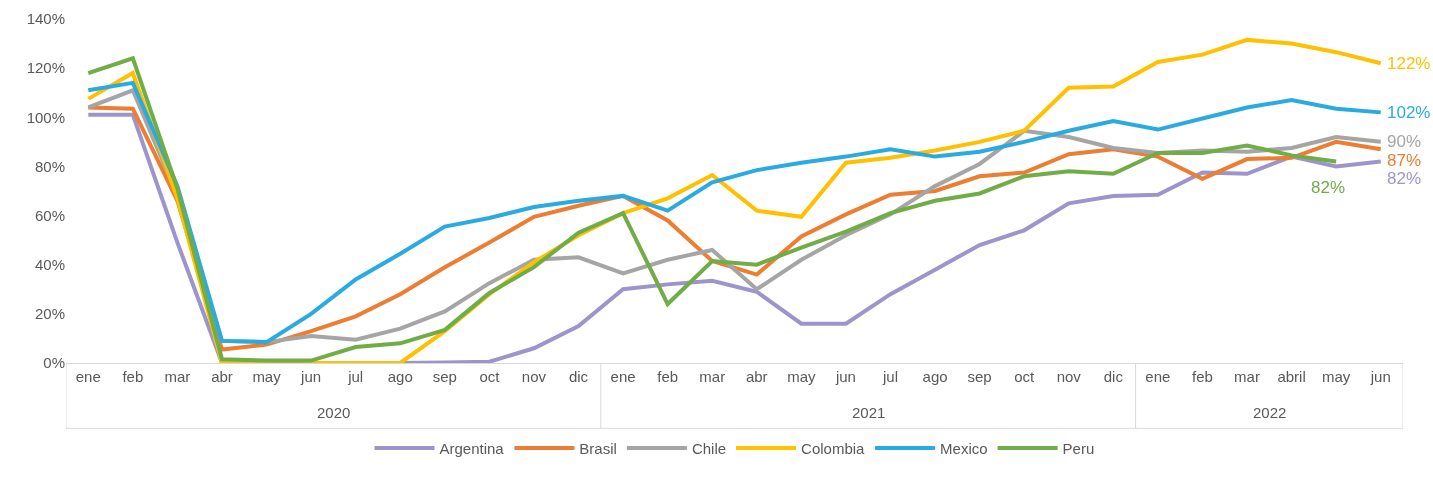 The width and height of the screenshot is (1433, 477). Describe the element at coordinates (964, 448) in the screenshot. I see `legend-label: Mexico` at that location.